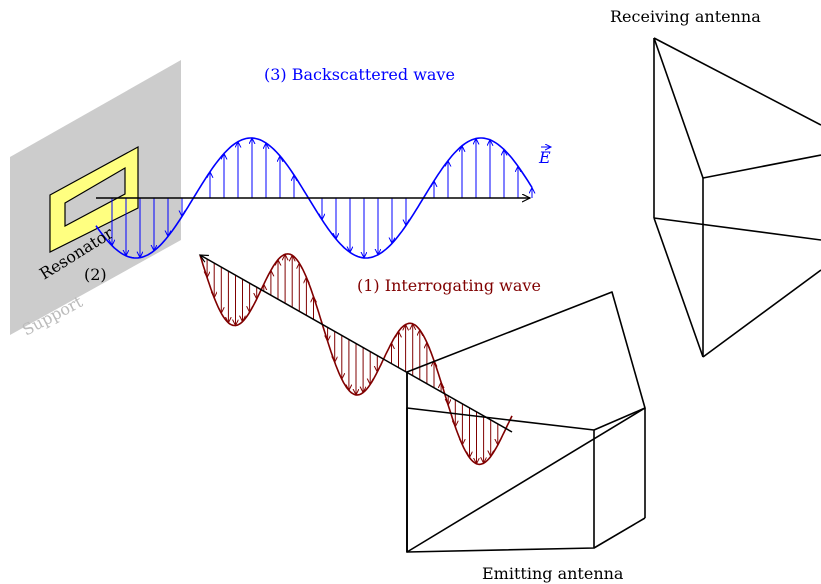 Image resolution: width=821 pixels, height=584 pixels. What do you see at coordinates (553, 573) in the screenshot?
I see `emitting-antenna-label: Emitting antenna` at bounding box center [553, 573].